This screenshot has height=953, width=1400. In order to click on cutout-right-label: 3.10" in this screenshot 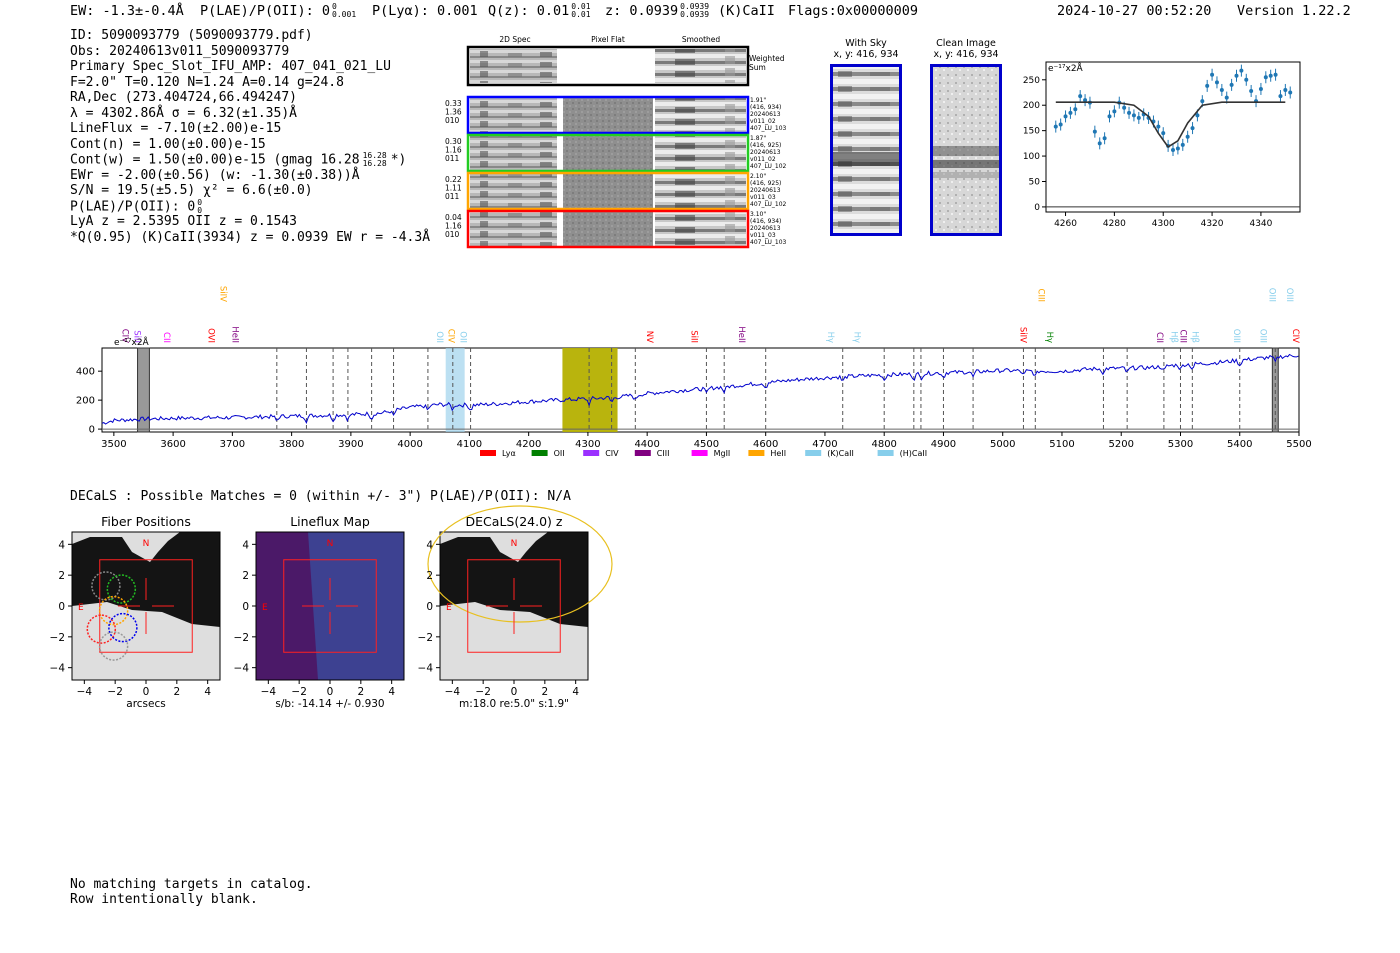, I will do `click(758, 214)`.